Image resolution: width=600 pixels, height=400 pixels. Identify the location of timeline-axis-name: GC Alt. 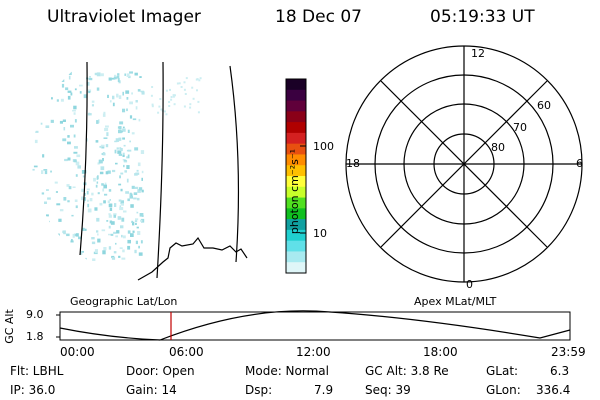
(9, 326).